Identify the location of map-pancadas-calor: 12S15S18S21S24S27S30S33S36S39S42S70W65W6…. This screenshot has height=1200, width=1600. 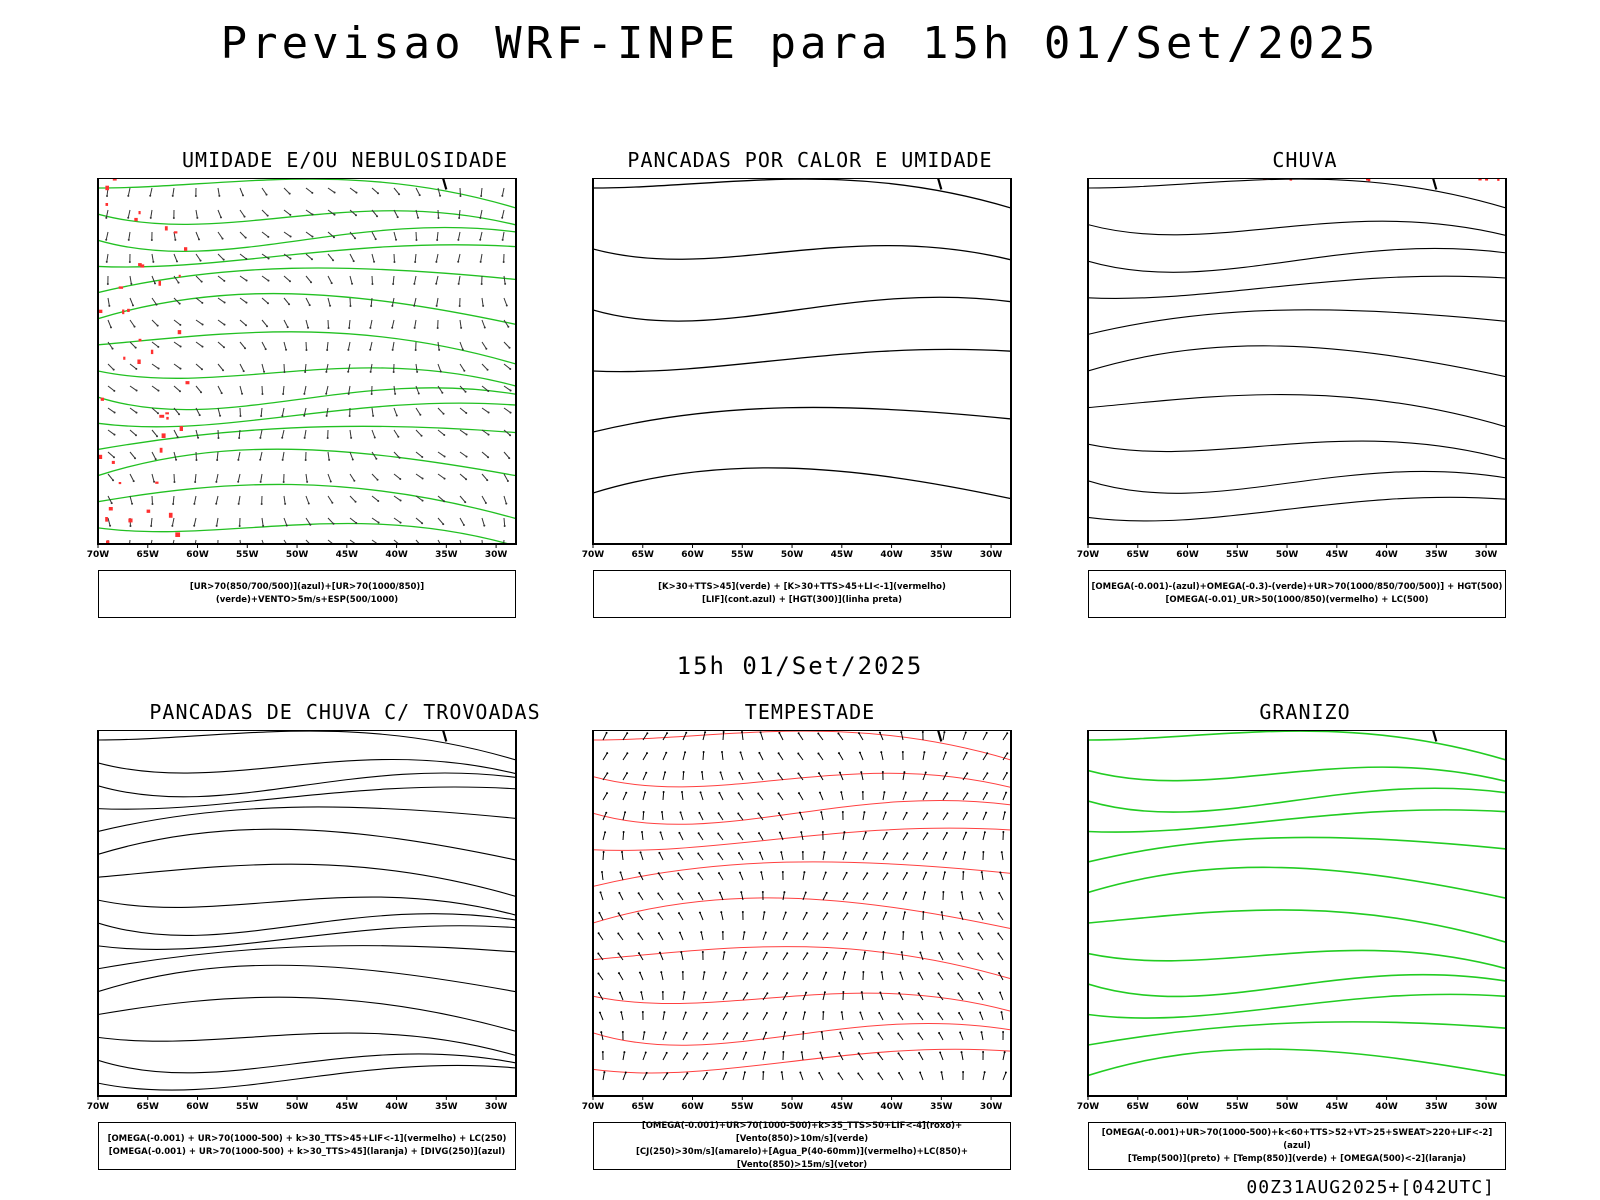
(797, 369).